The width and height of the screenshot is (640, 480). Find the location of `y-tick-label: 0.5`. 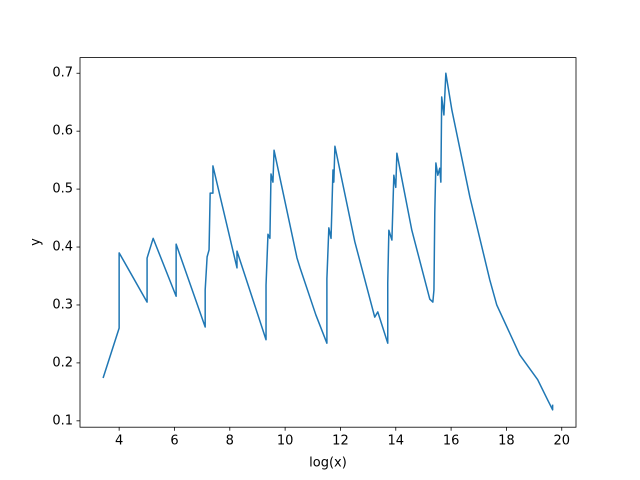

y-tick-label: 0.5 is located at coordinates (62, 189).